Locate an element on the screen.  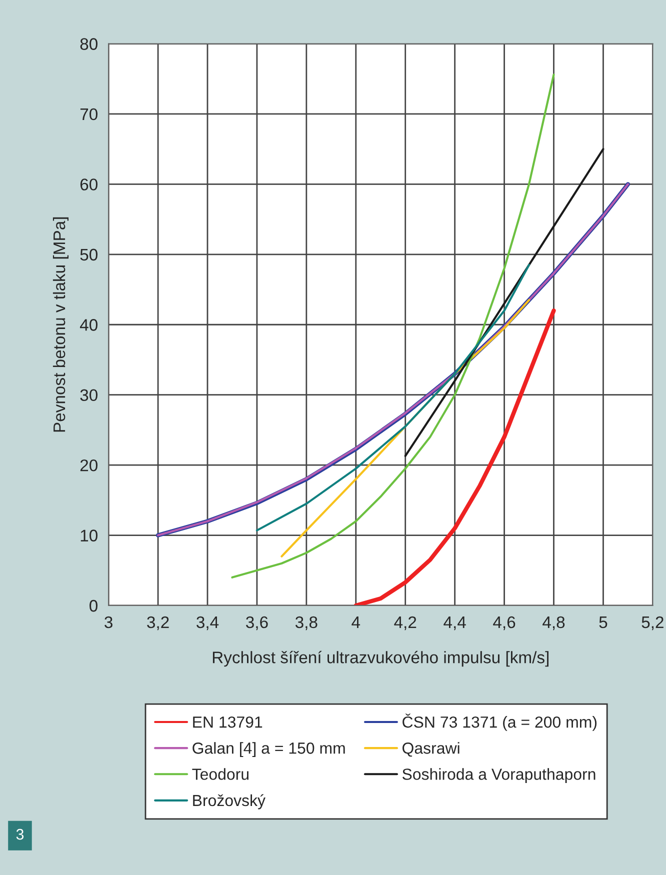
x-tick-label: 5,2 is located at coordinates (653, 623).